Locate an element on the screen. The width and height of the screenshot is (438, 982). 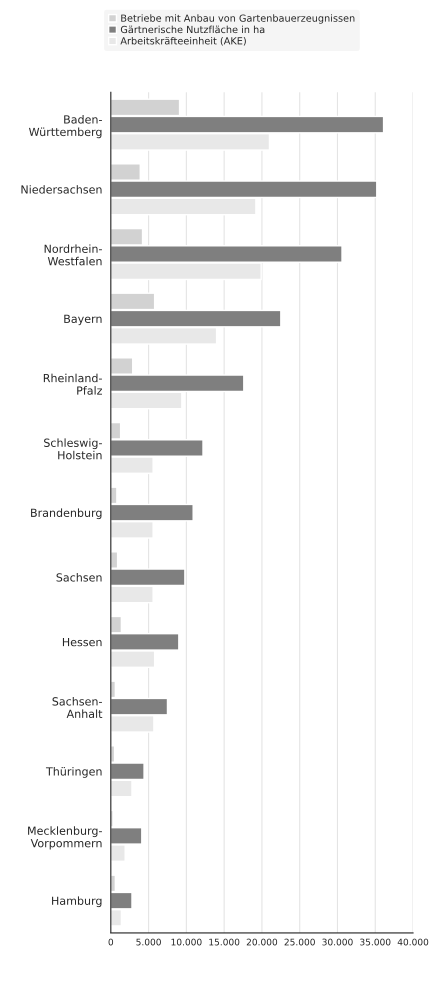
y-tick-label: Nordrhein- Westfalen is located at coordinates (73, 255).